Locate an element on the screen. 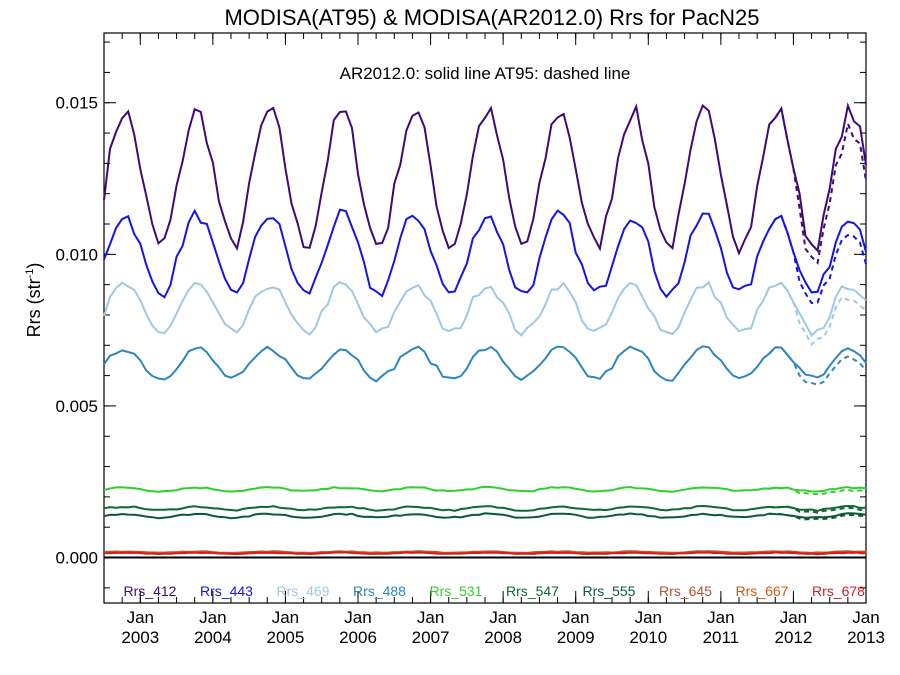 Image resolution: width=900 pixels, height=675 pixels. y-axis-label: Rrs (str-1) is located at coordinates (34, 300).